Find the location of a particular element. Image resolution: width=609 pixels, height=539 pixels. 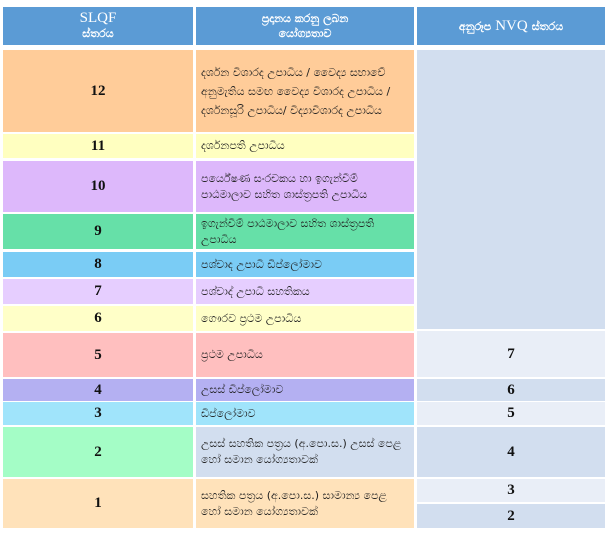

qualification-cell: ගෞරව ප්‍රථම උපාධිය is located at coordinates (305, 318).